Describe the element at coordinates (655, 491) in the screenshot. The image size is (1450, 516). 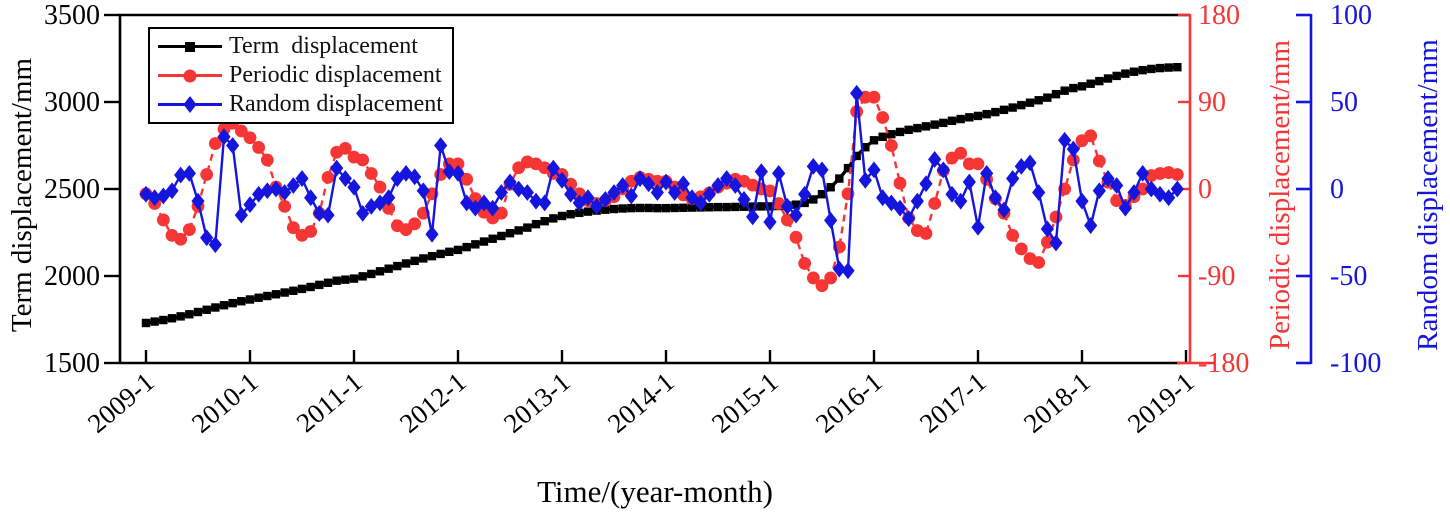
I see `x-axis-title: Time/(year-month)` at that location.